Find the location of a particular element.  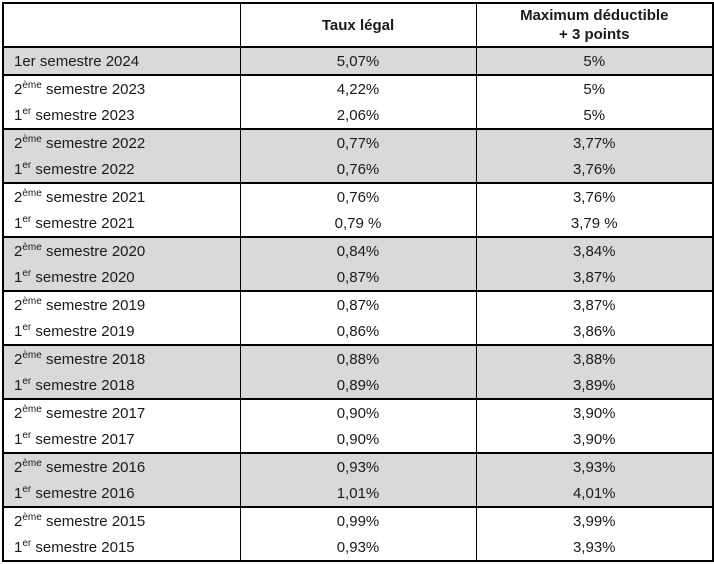

taux-legal-value: 4,22% is located at coordinates (358, 88).